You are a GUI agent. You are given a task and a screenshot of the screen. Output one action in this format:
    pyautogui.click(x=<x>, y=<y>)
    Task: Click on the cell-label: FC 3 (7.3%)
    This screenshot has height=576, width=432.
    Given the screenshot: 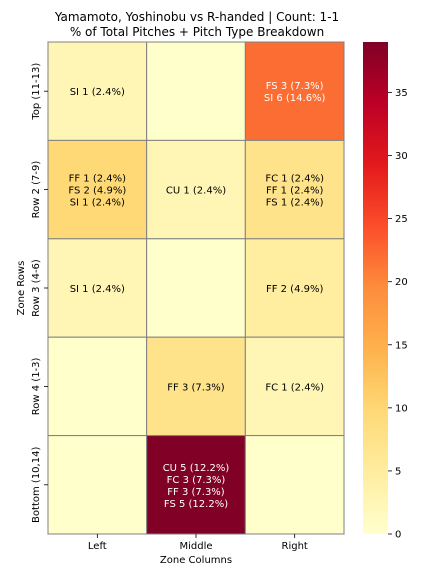 What is the action you would take?
    pyautogui.click(x=196, y=480)
    